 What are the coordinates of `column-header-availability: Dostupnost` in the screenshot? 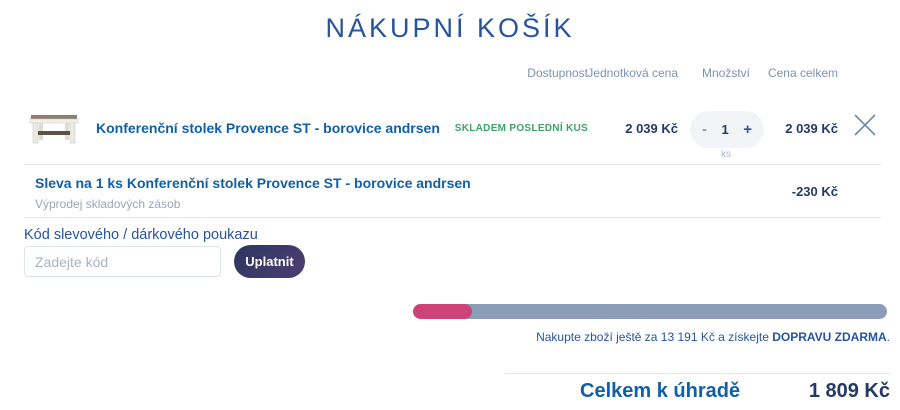 It's located at (557, 73).